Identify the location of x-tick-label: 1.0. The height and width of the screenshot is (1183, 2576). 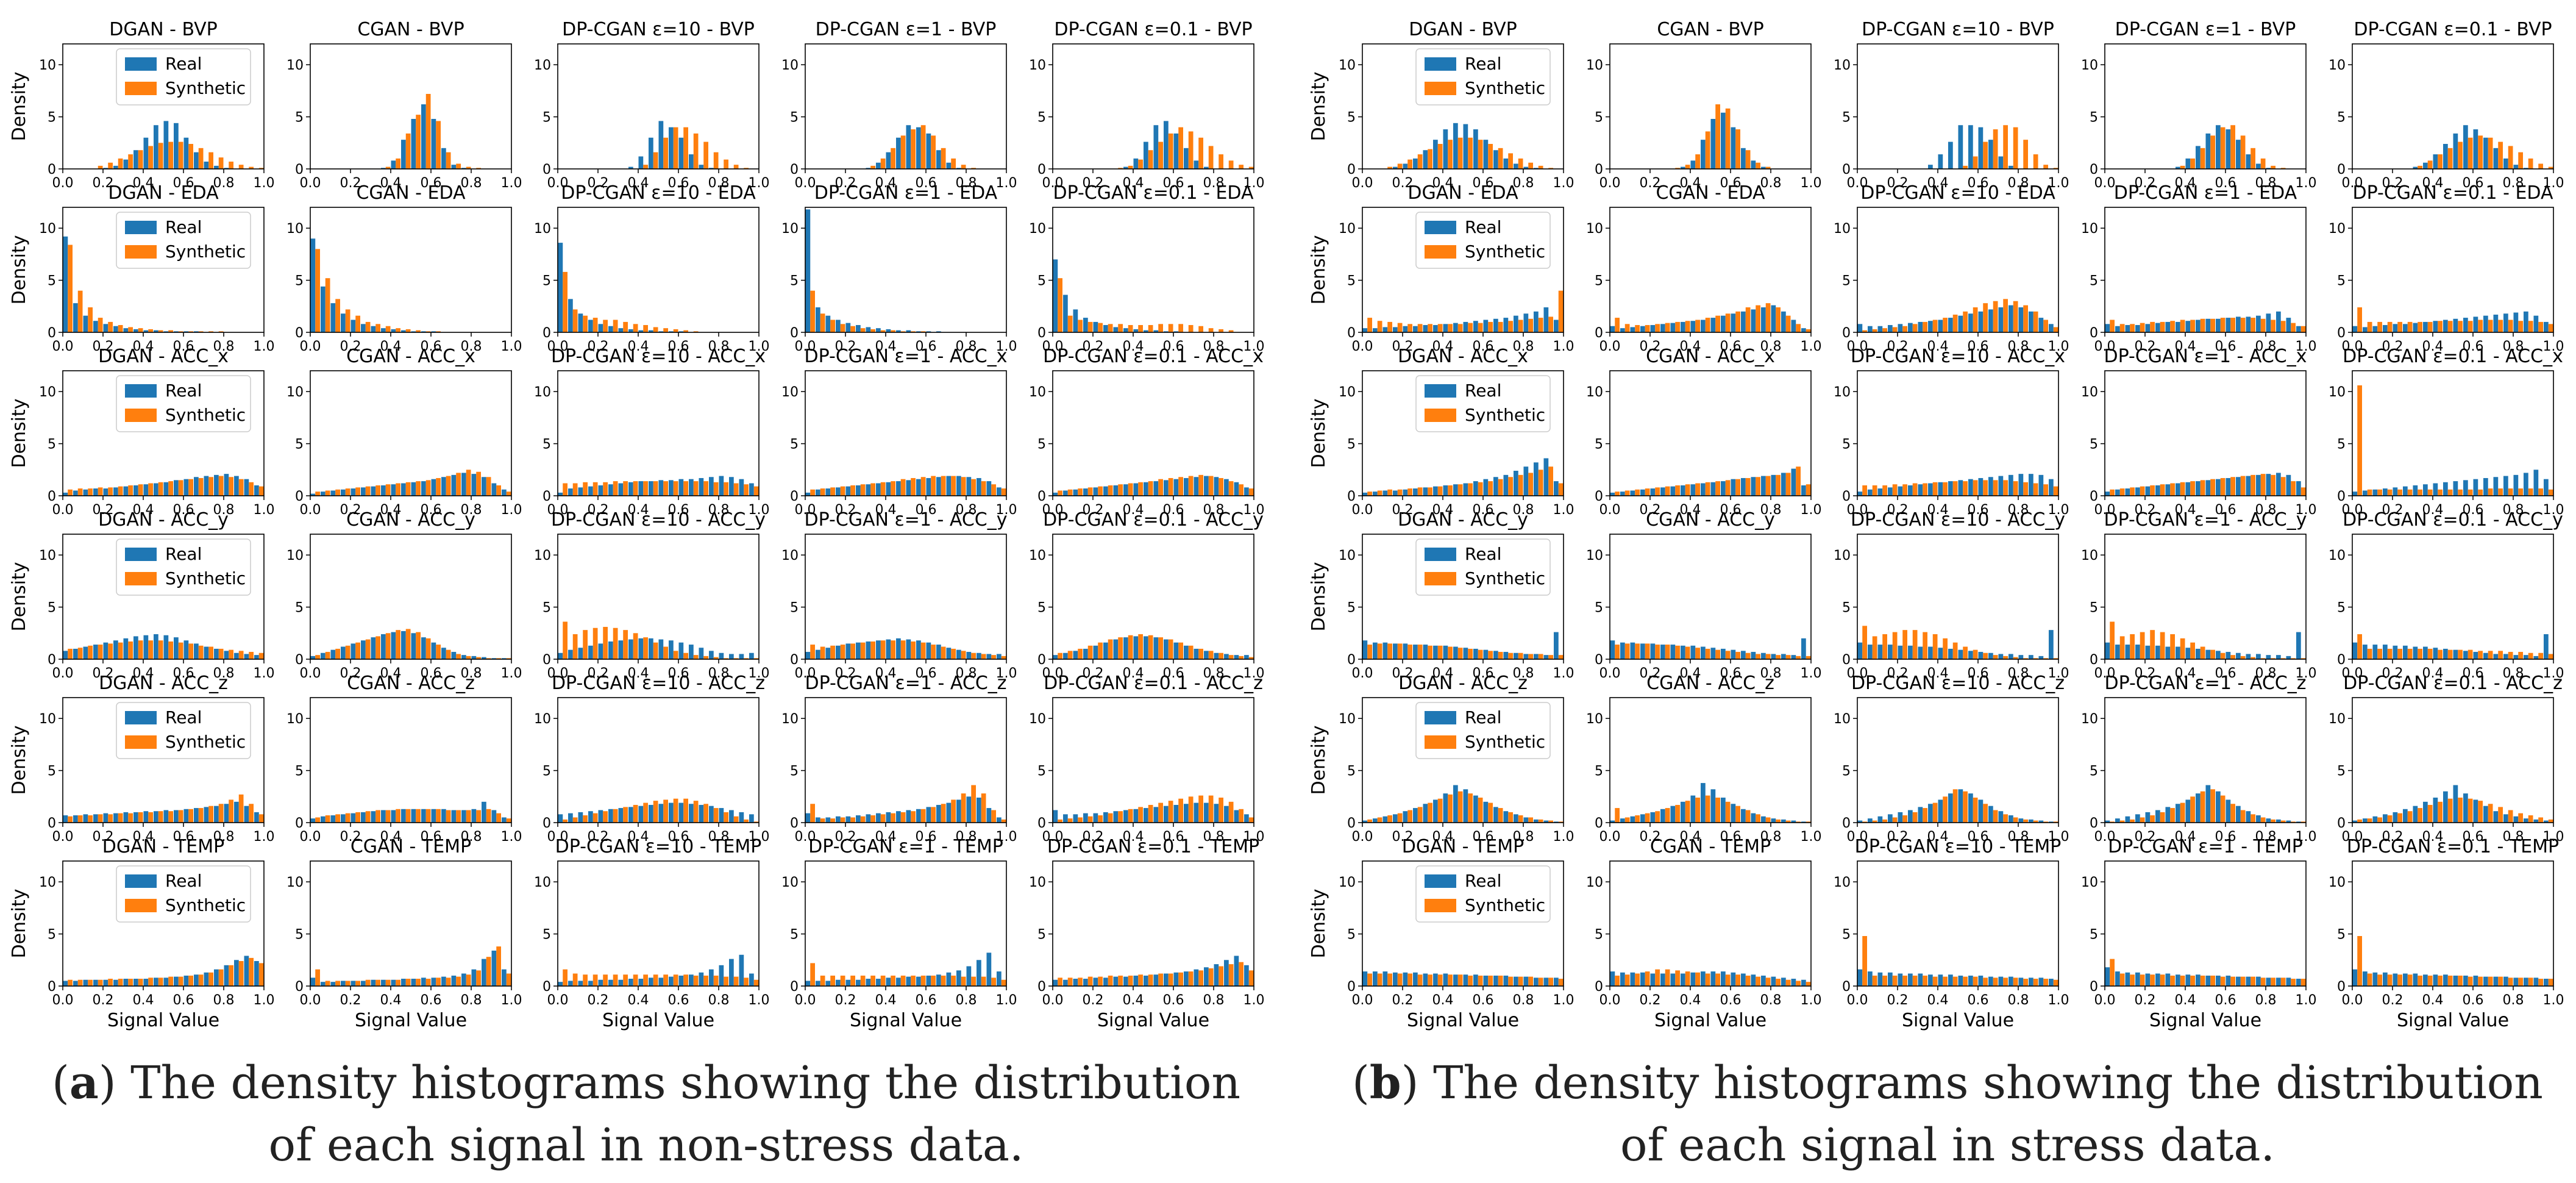
(2306, 837).